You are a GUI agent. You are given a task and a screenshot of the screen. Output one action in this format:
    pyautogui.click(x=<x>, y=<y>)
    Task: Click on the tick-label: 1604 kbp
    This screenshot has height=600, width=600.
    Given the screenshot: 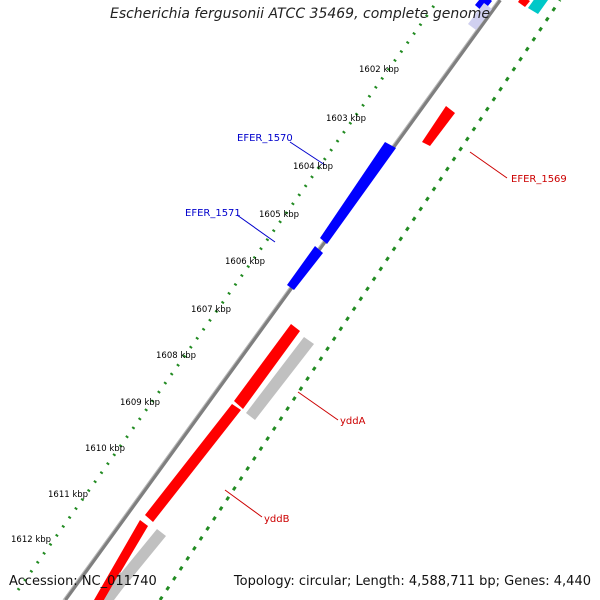 What is the action you would take?
    pyautogui.click(x=313, y=167)
    